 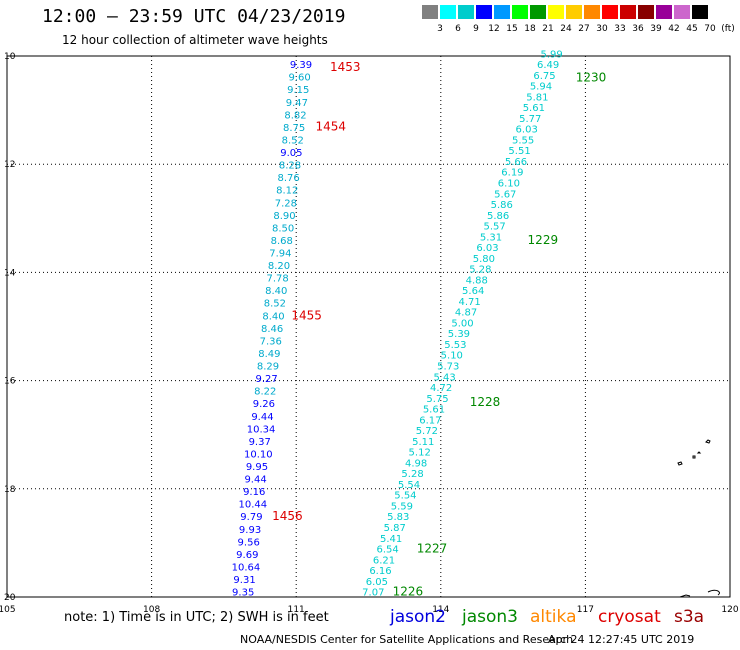 What do you see at coordinates (466, 313) in the screenshot?
I see `wave-height-value: 4.87` at bounding box center [466, 313].